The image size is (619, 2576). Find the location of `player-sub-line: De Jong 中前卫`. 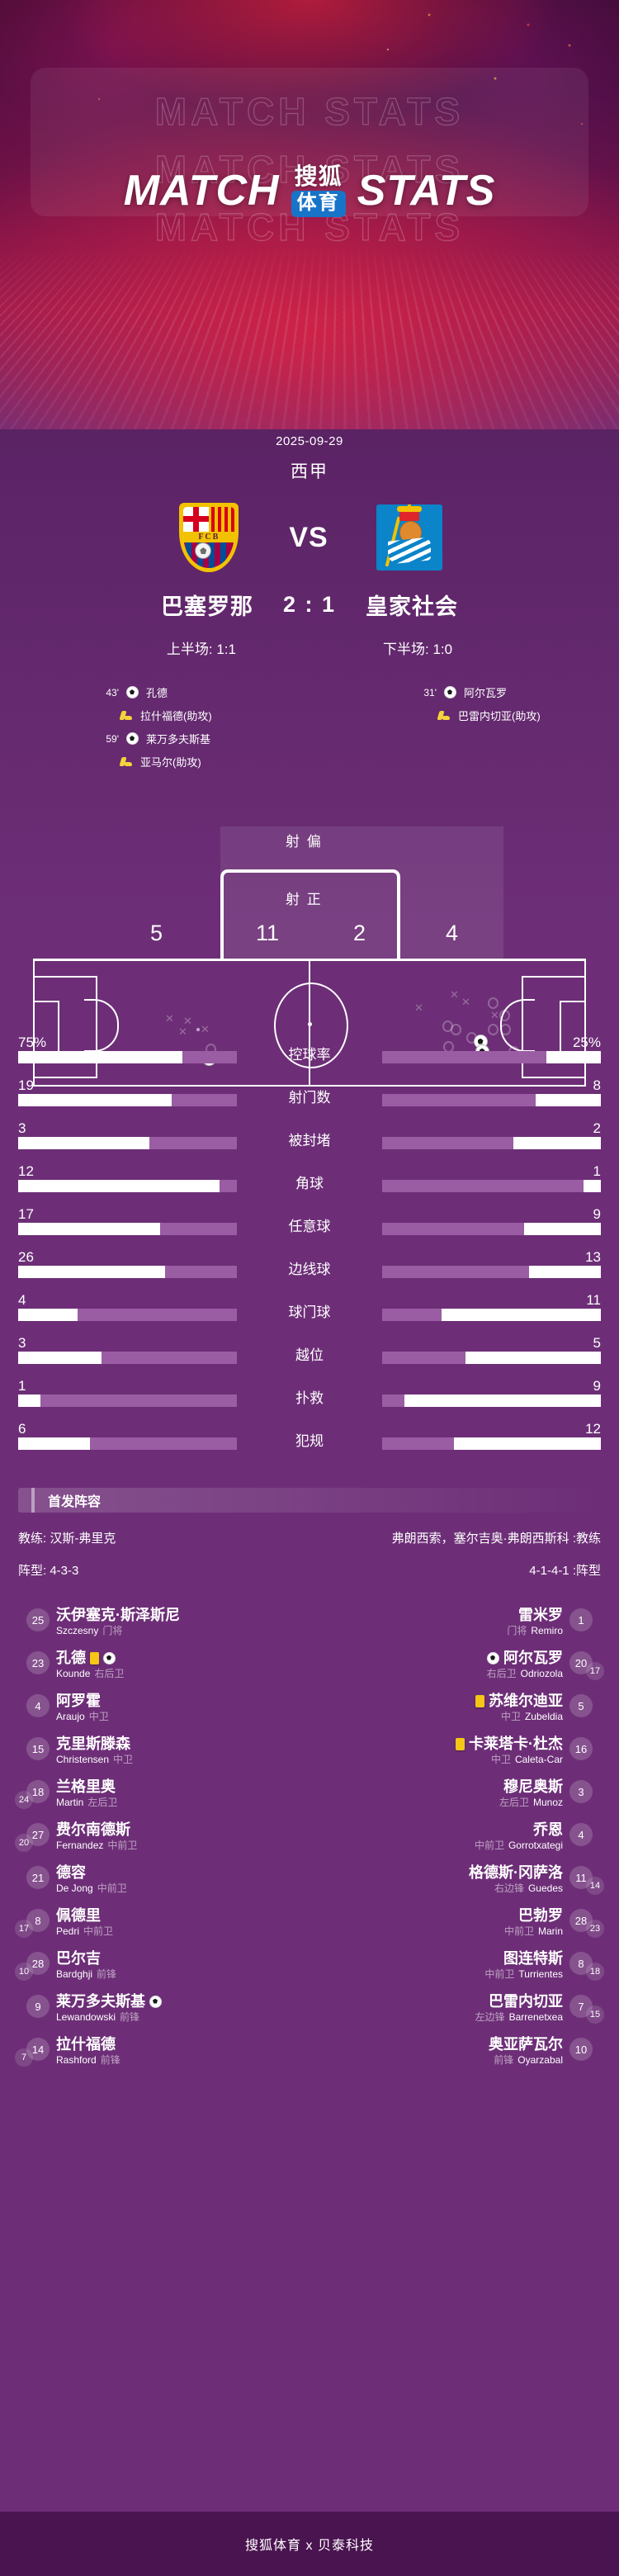

player-sub-line: De Jong 中前卫 is located at coordinates (183, 1888).